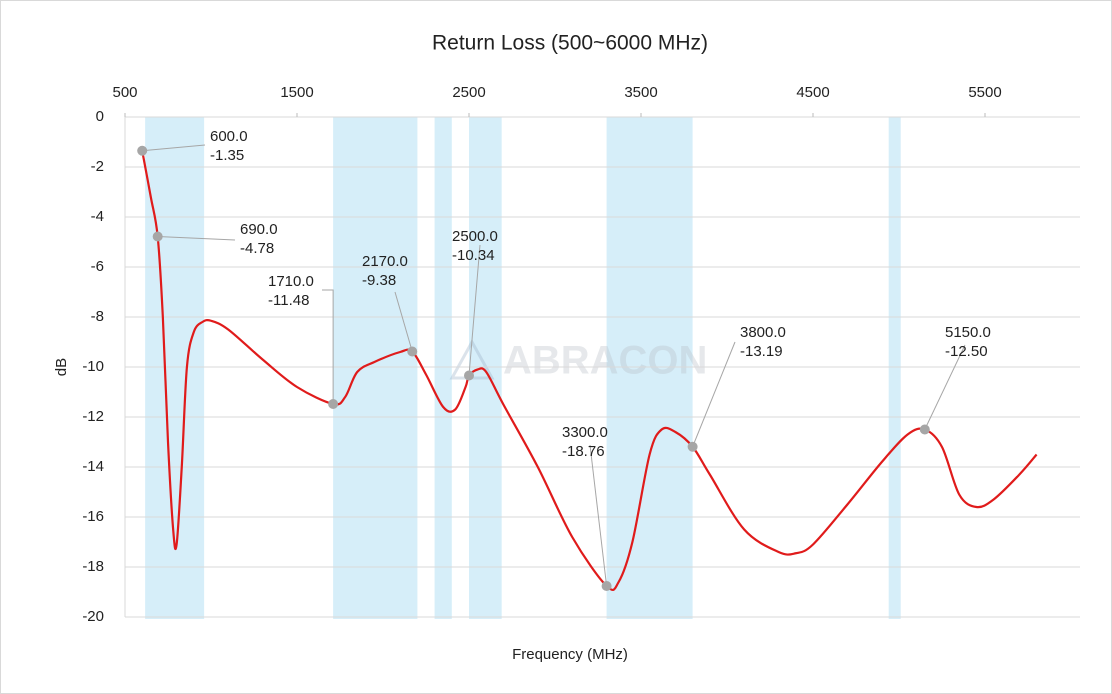  I want to click on y-tick-label: -14, so click(93, 466).